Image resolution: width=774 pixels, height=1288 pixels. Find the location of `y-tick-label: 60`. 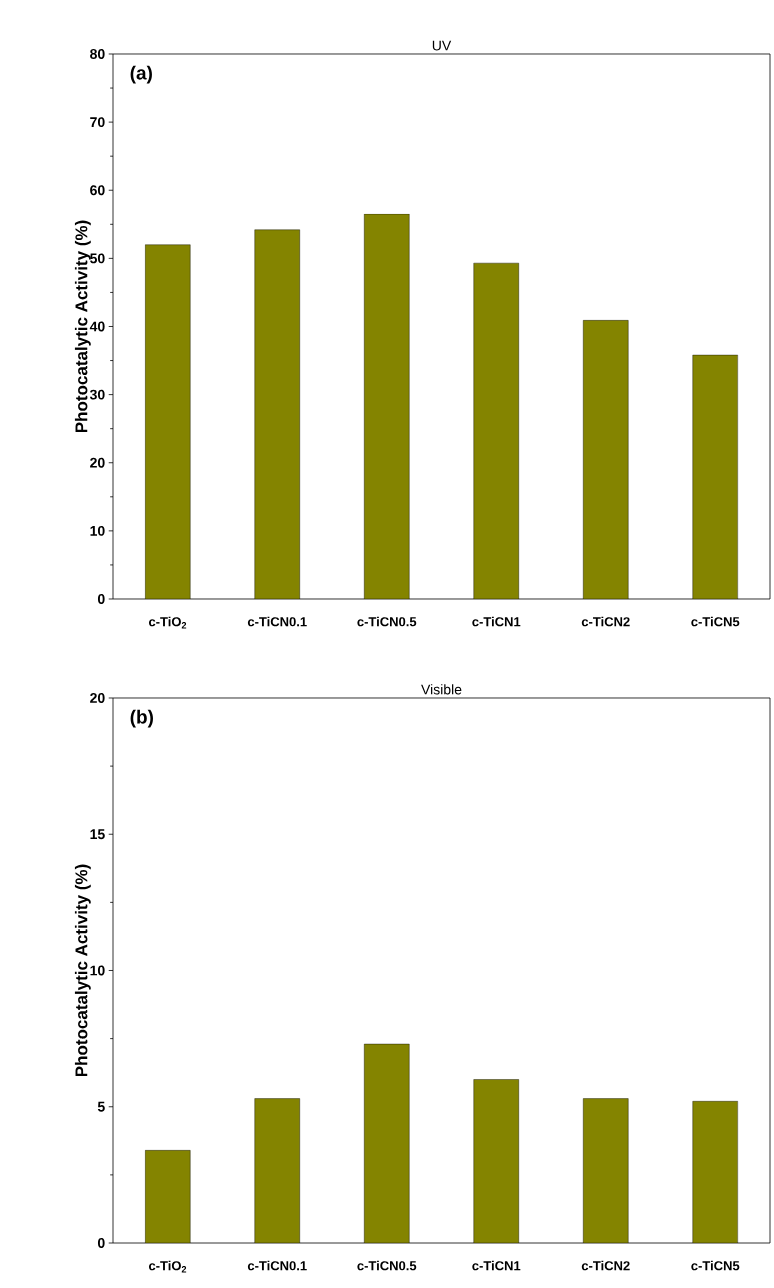

y-tick-label: 60 is located at coordinates (97, 190).